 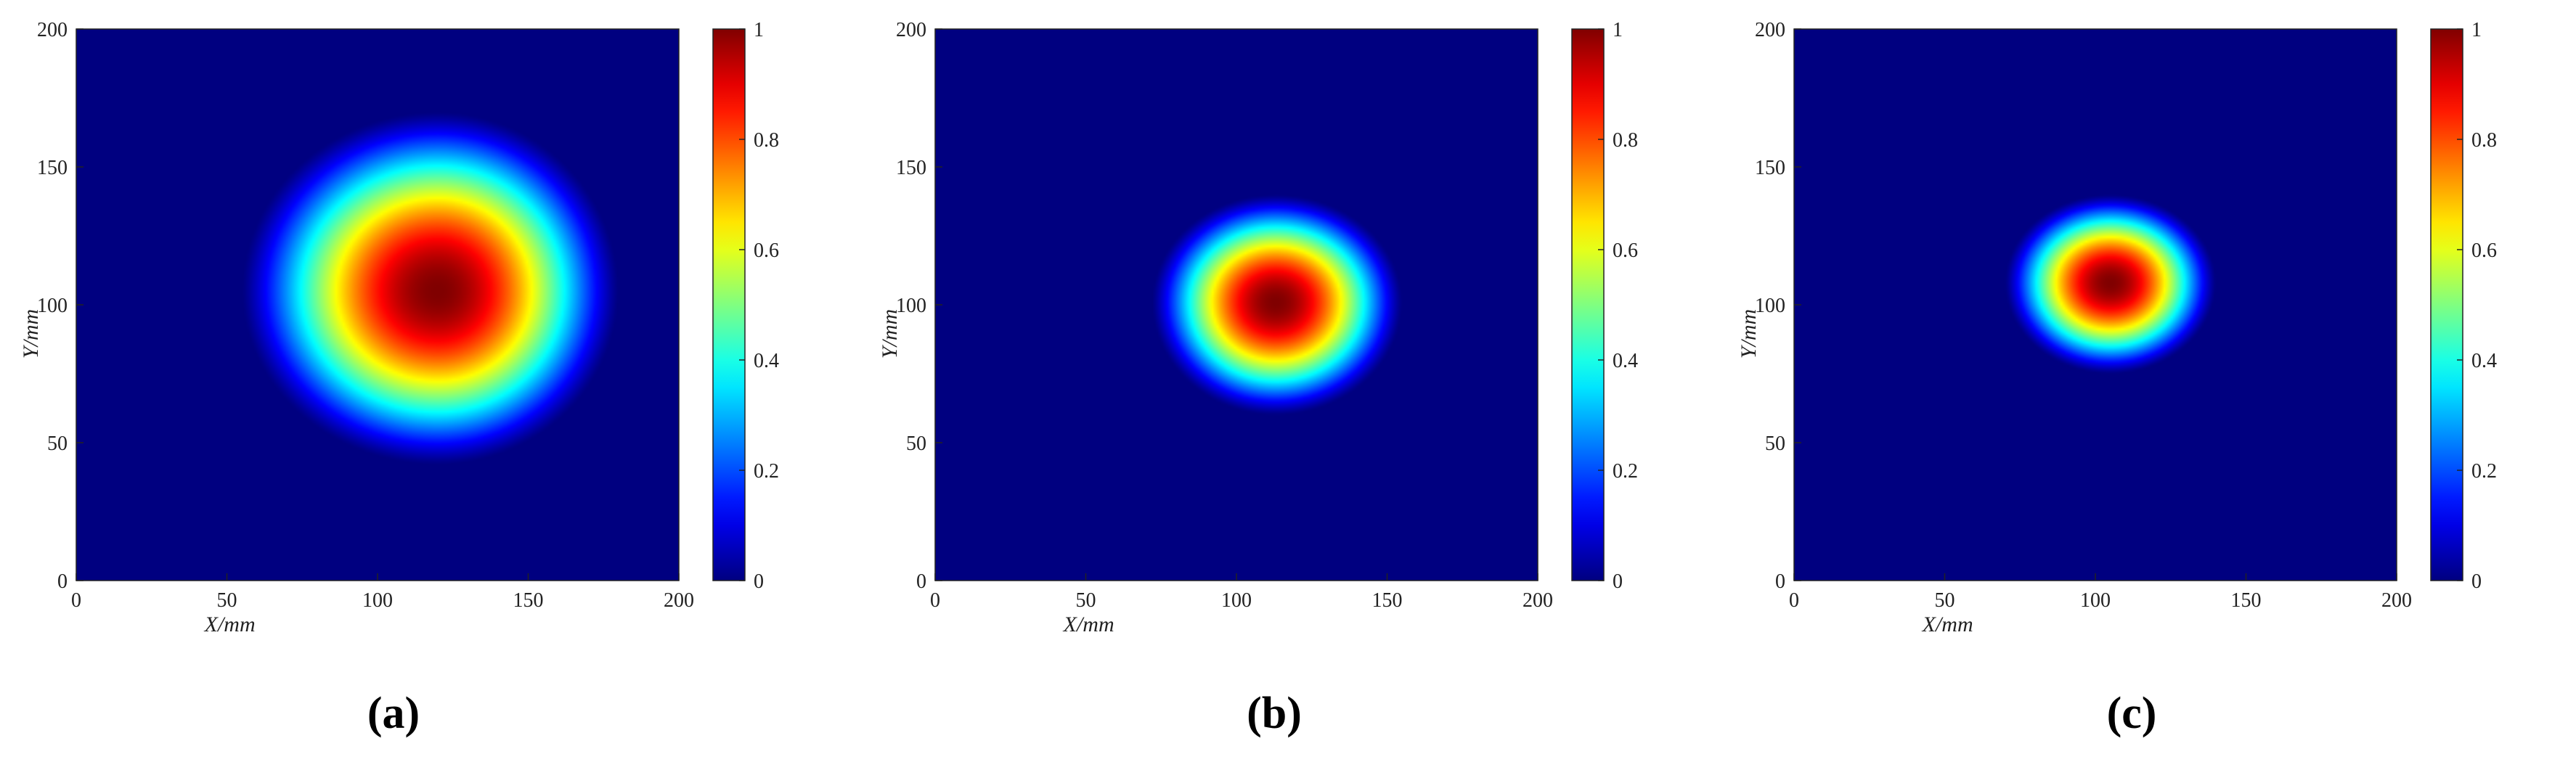 I want to click on subfigure-label-c: (c), so click(x=2131, y=713).